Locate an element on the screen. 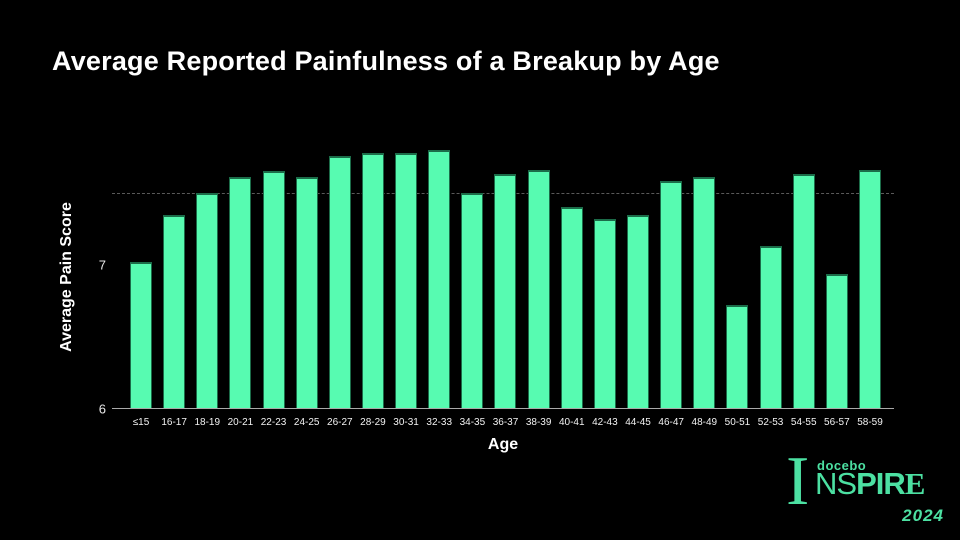  x-tick-label: 22-23 is located at coordinates (273, 422).